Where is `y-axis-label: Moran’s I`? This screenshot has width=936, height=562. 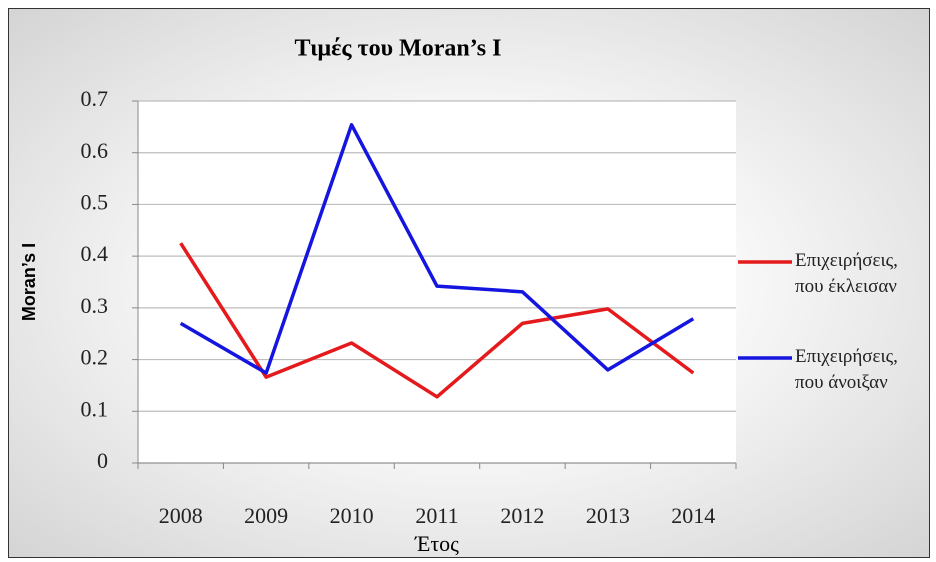 y-axis-label: Moran’s I is located at coordinates (29, 282).